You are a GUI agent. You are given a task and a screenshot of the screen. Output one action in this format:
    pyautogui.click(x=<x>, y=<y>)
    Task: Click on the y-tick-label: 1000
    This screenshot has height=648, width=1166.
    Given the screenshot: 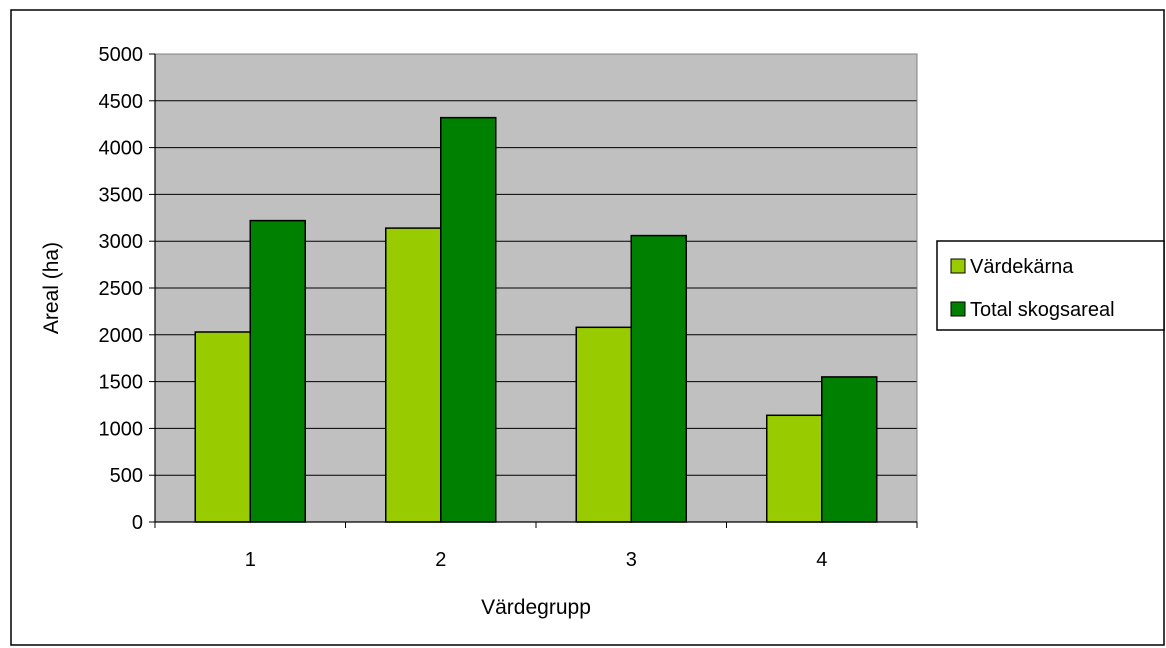 What is the action you would take?
    pyautogui.click(x=121, y=429)
    